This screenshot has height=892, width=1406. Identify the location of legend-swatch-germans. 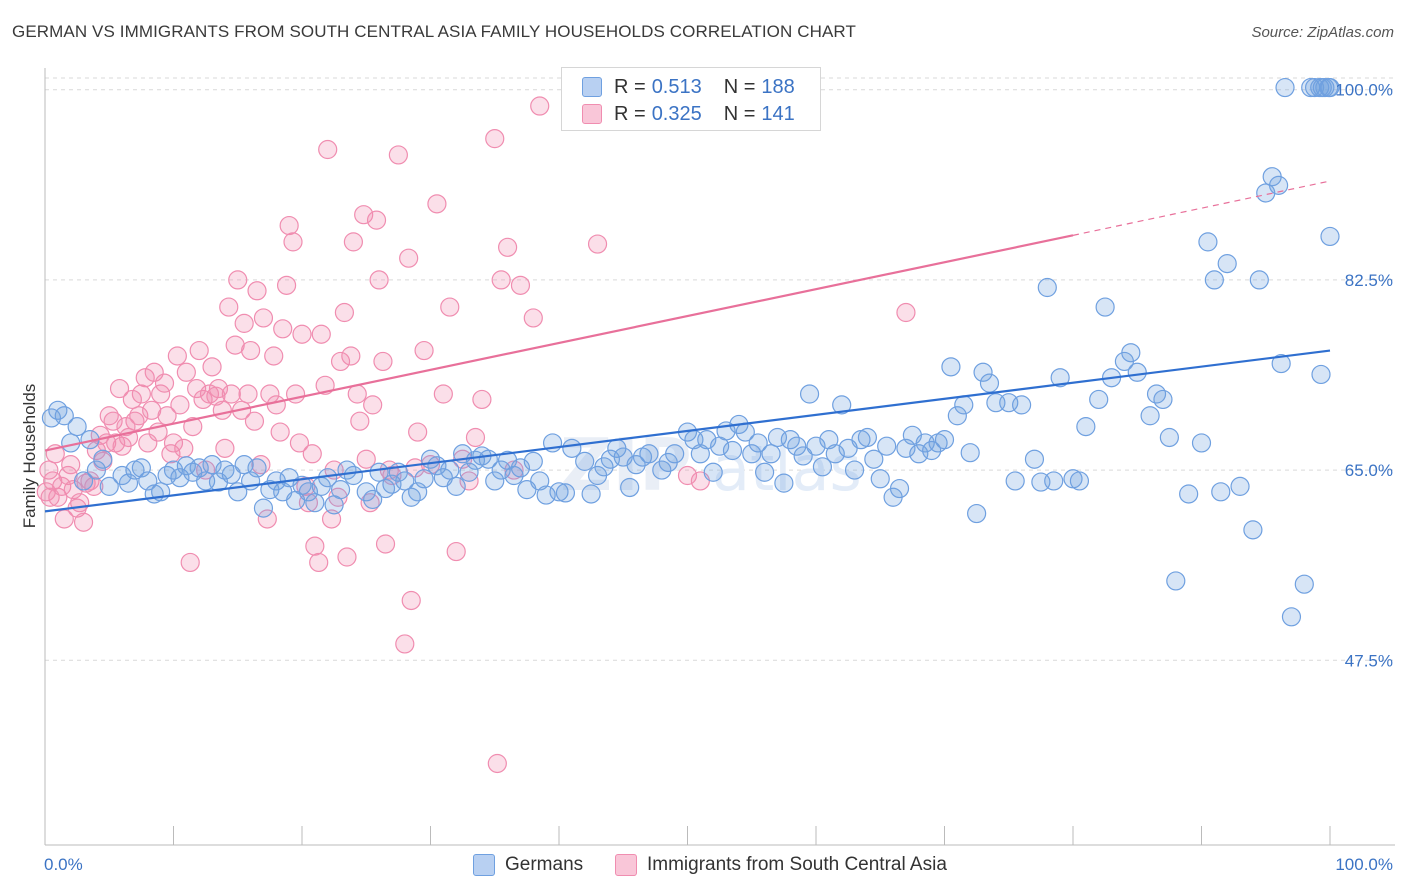
(592, 87).